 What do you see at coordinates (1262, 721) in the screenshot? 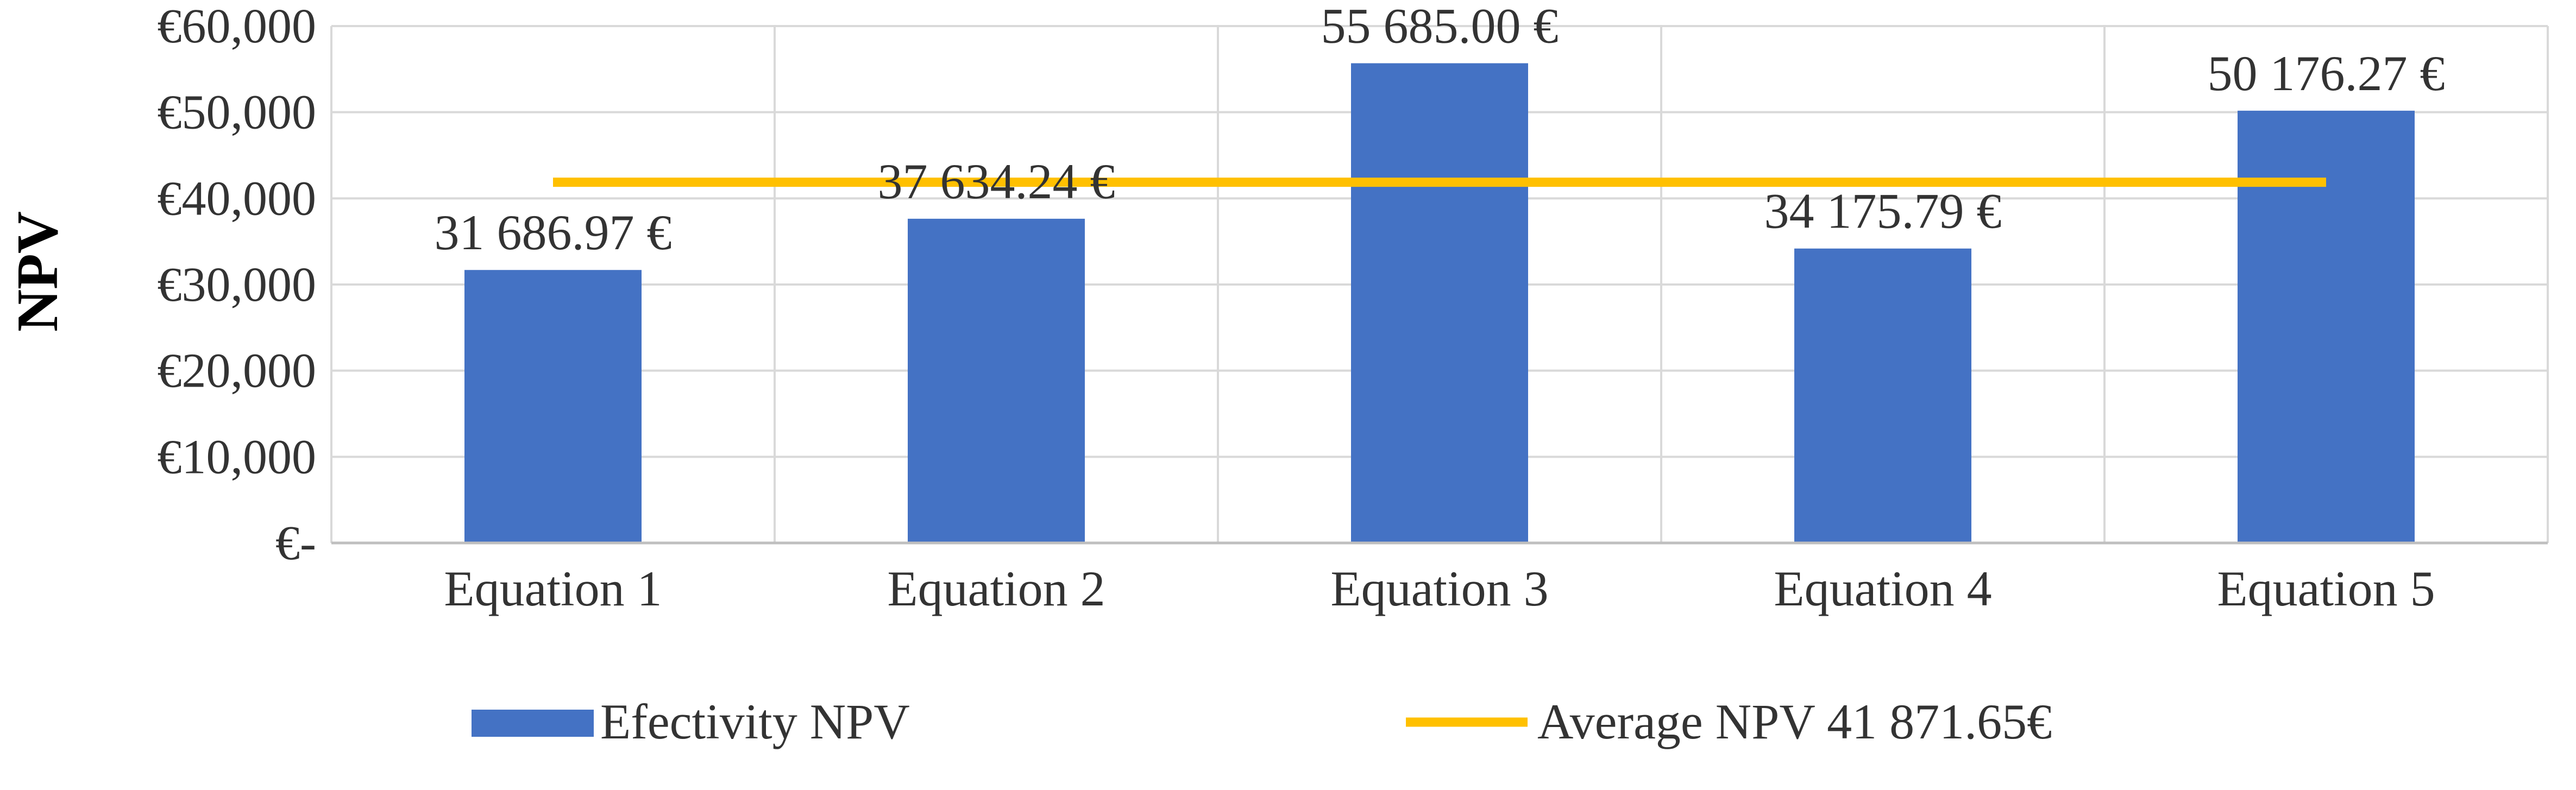
I see `legend: Efectivity NPV Average NPV 41 871.65€` at bounding box center [1262, 721].